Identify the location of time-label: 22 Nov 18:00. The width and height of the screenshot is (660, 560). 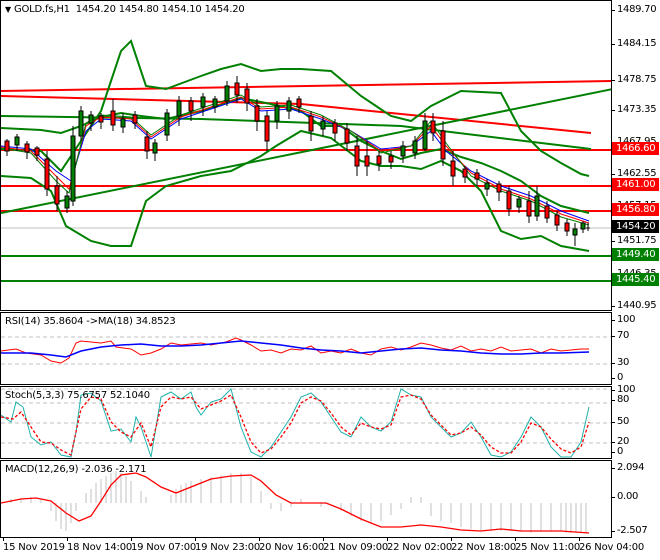
(484, 547).